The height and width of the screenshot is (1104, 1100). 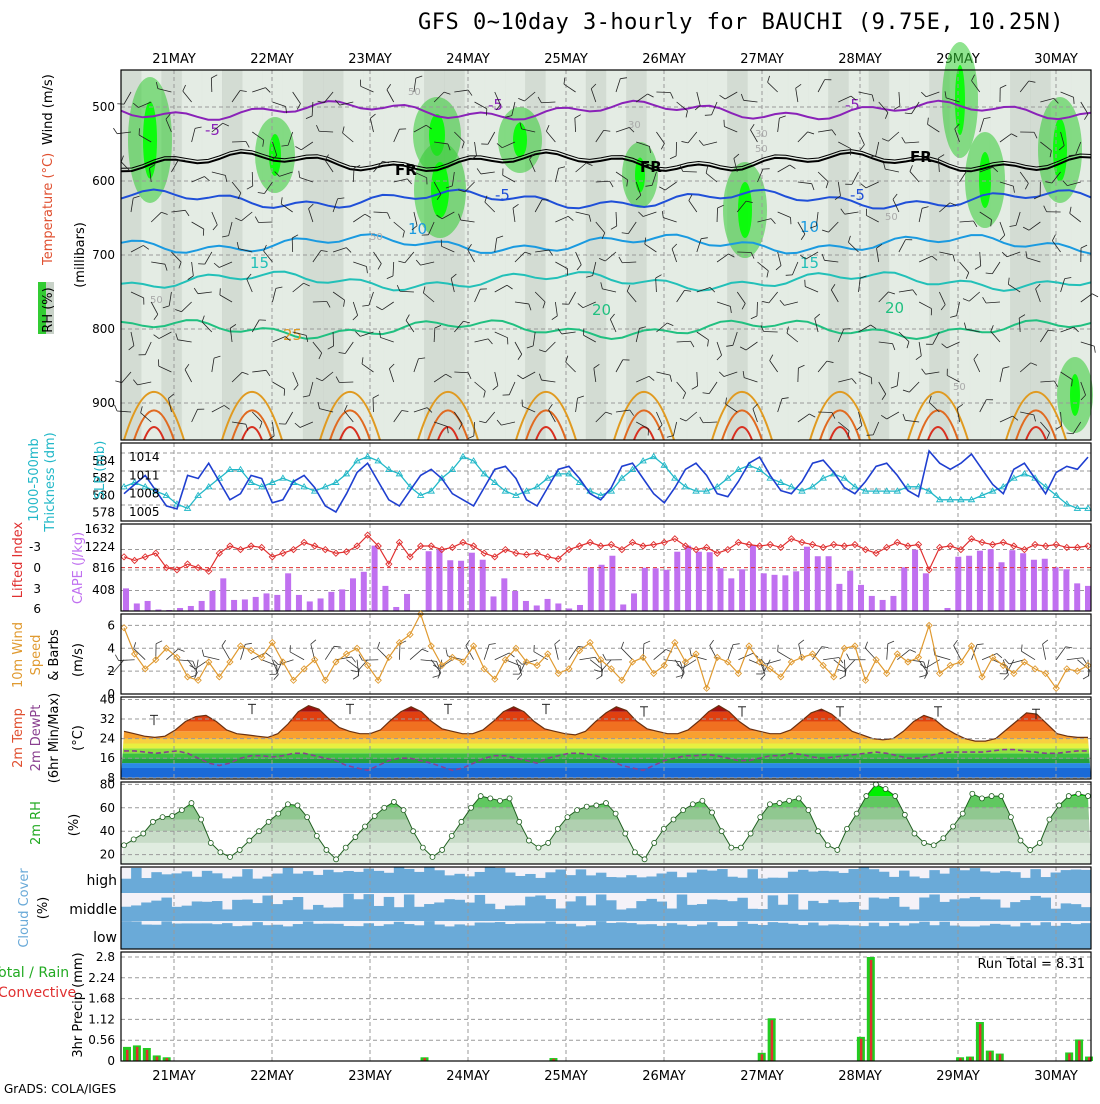 I want to click on temperature-contour-label: -5, so click(x=857, y=195).